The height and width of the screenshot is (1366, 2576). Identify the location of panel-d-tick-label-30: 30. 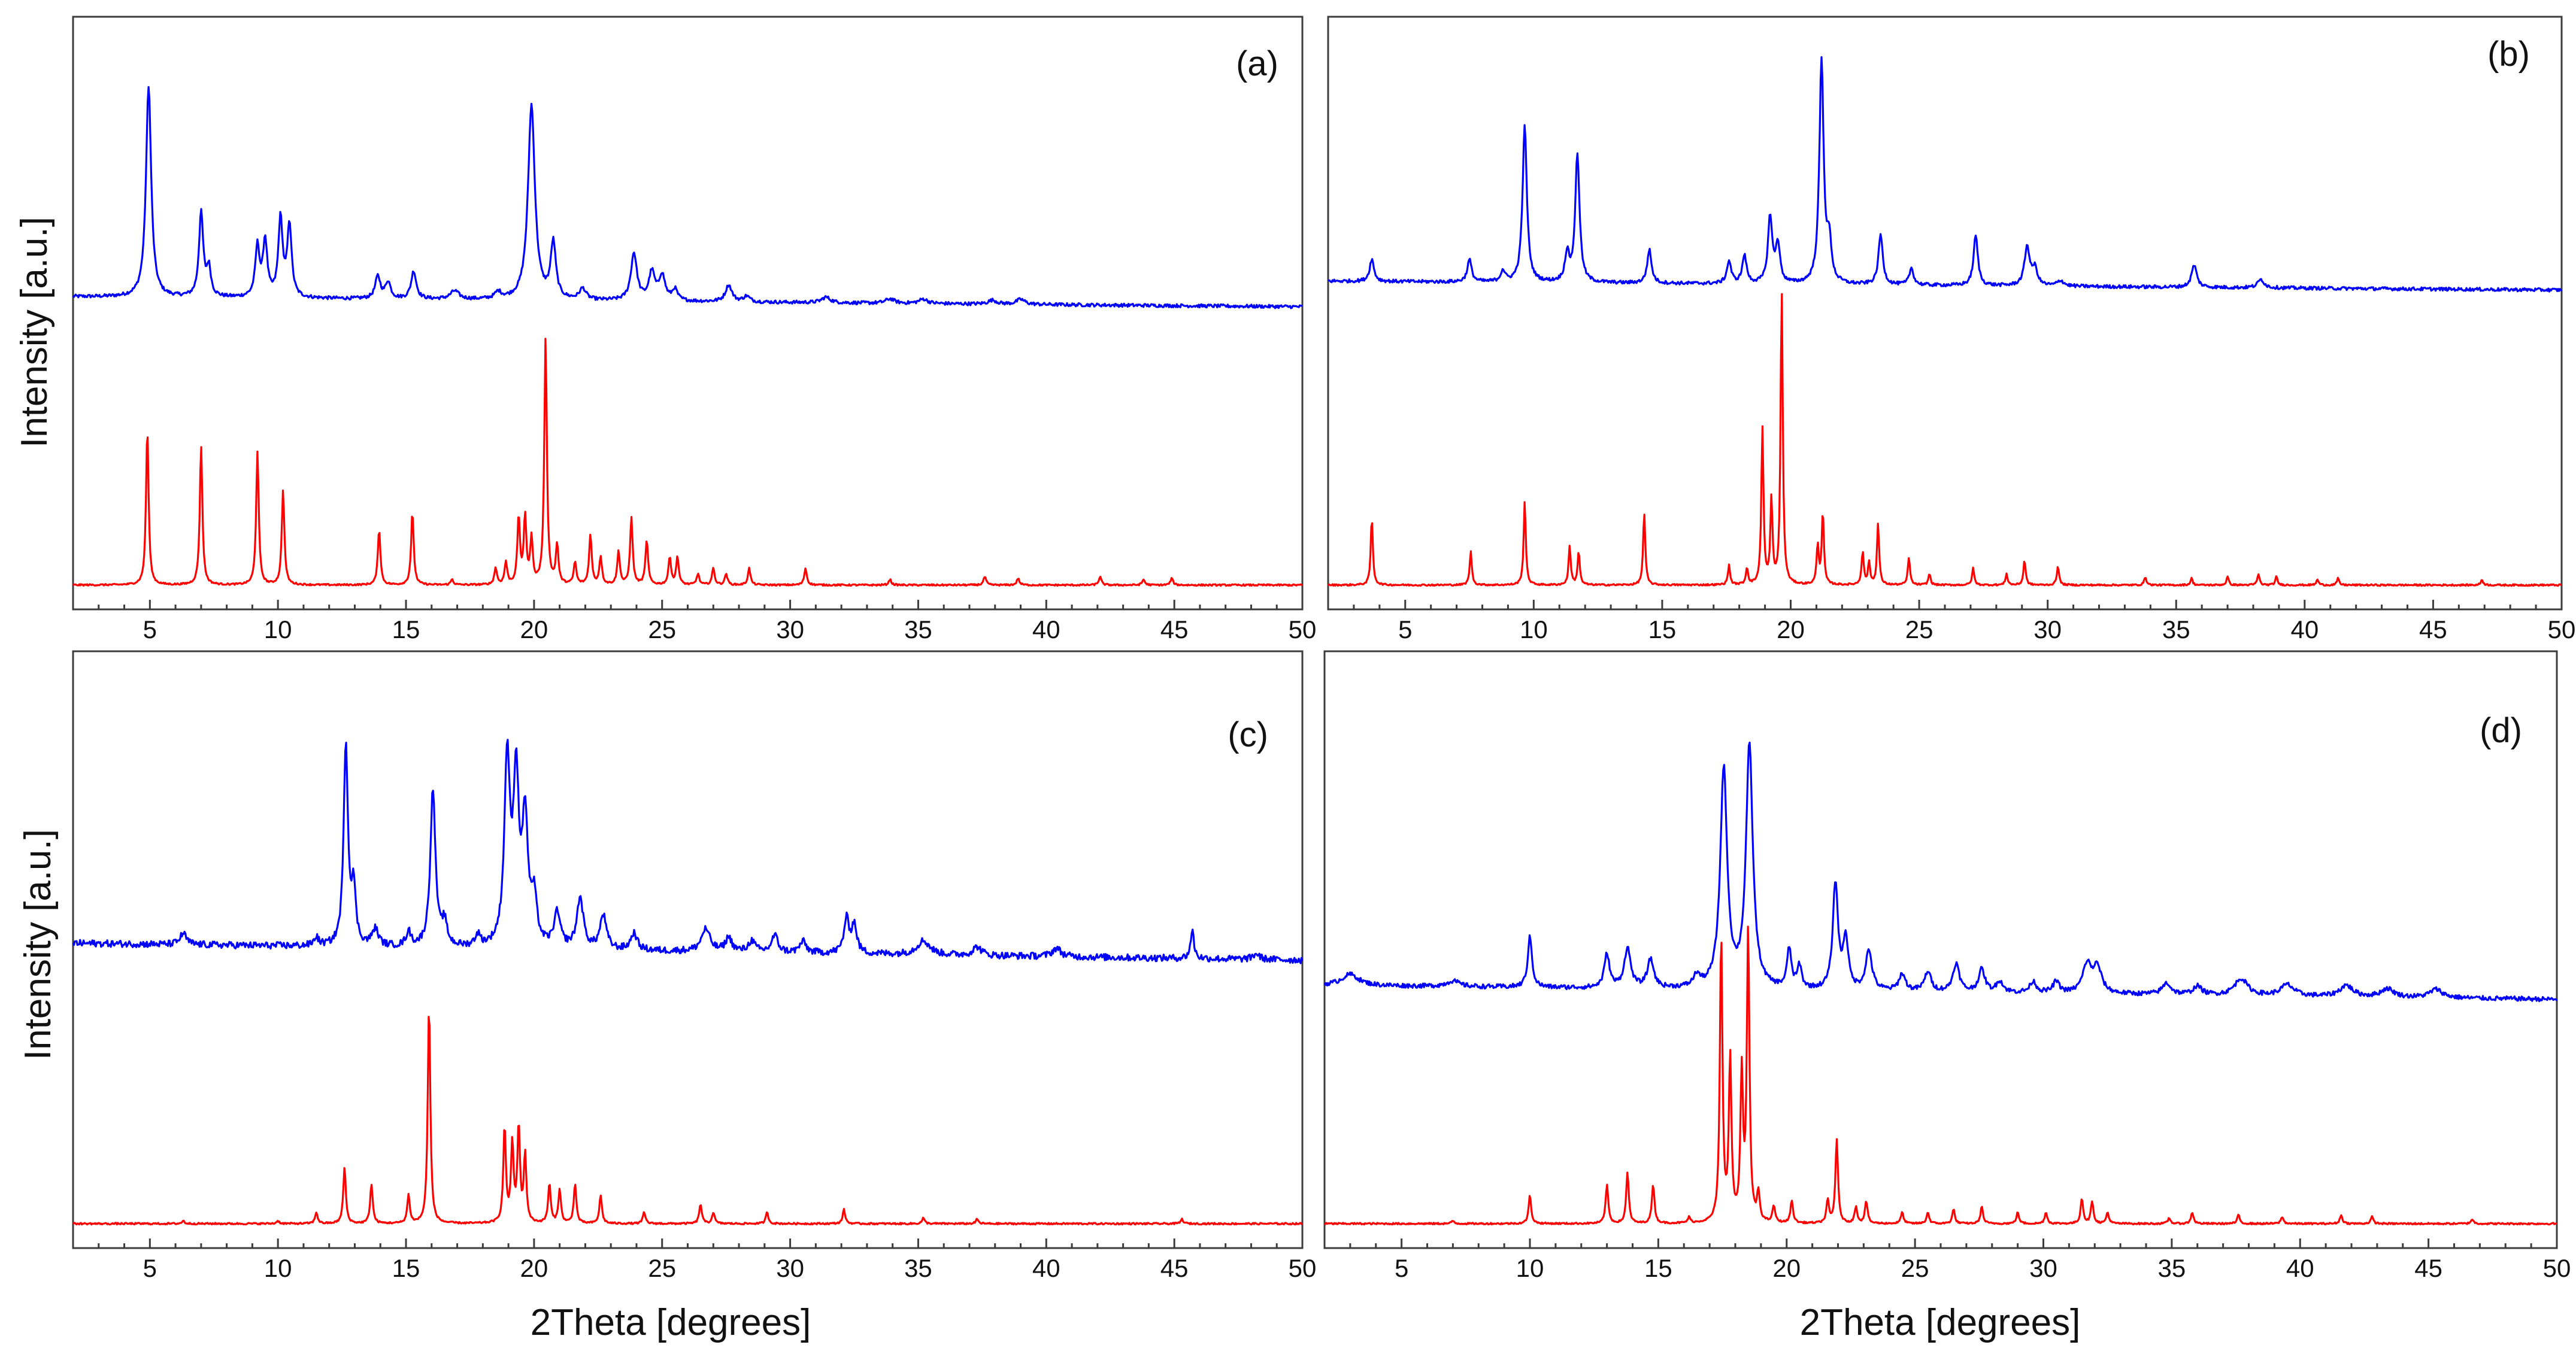
(2043, 1268).